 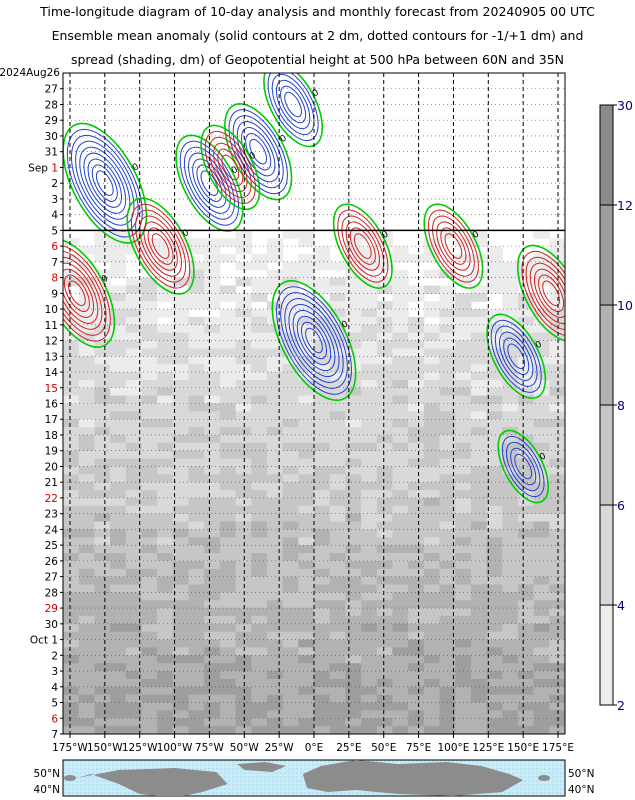 I want to click on colorbar-label: 10, so click(x=625, y=305).